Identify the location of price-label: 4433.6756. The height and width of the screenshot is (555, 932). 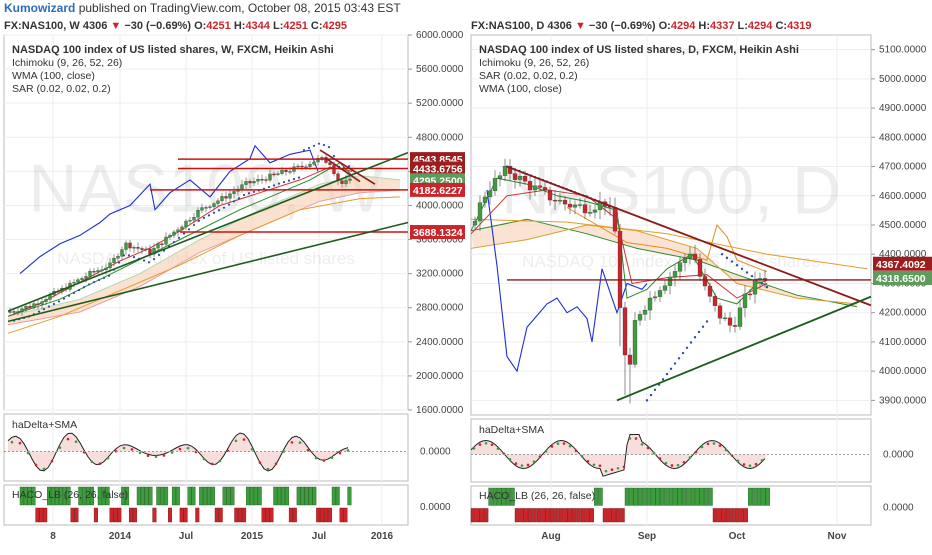
(441, 168).